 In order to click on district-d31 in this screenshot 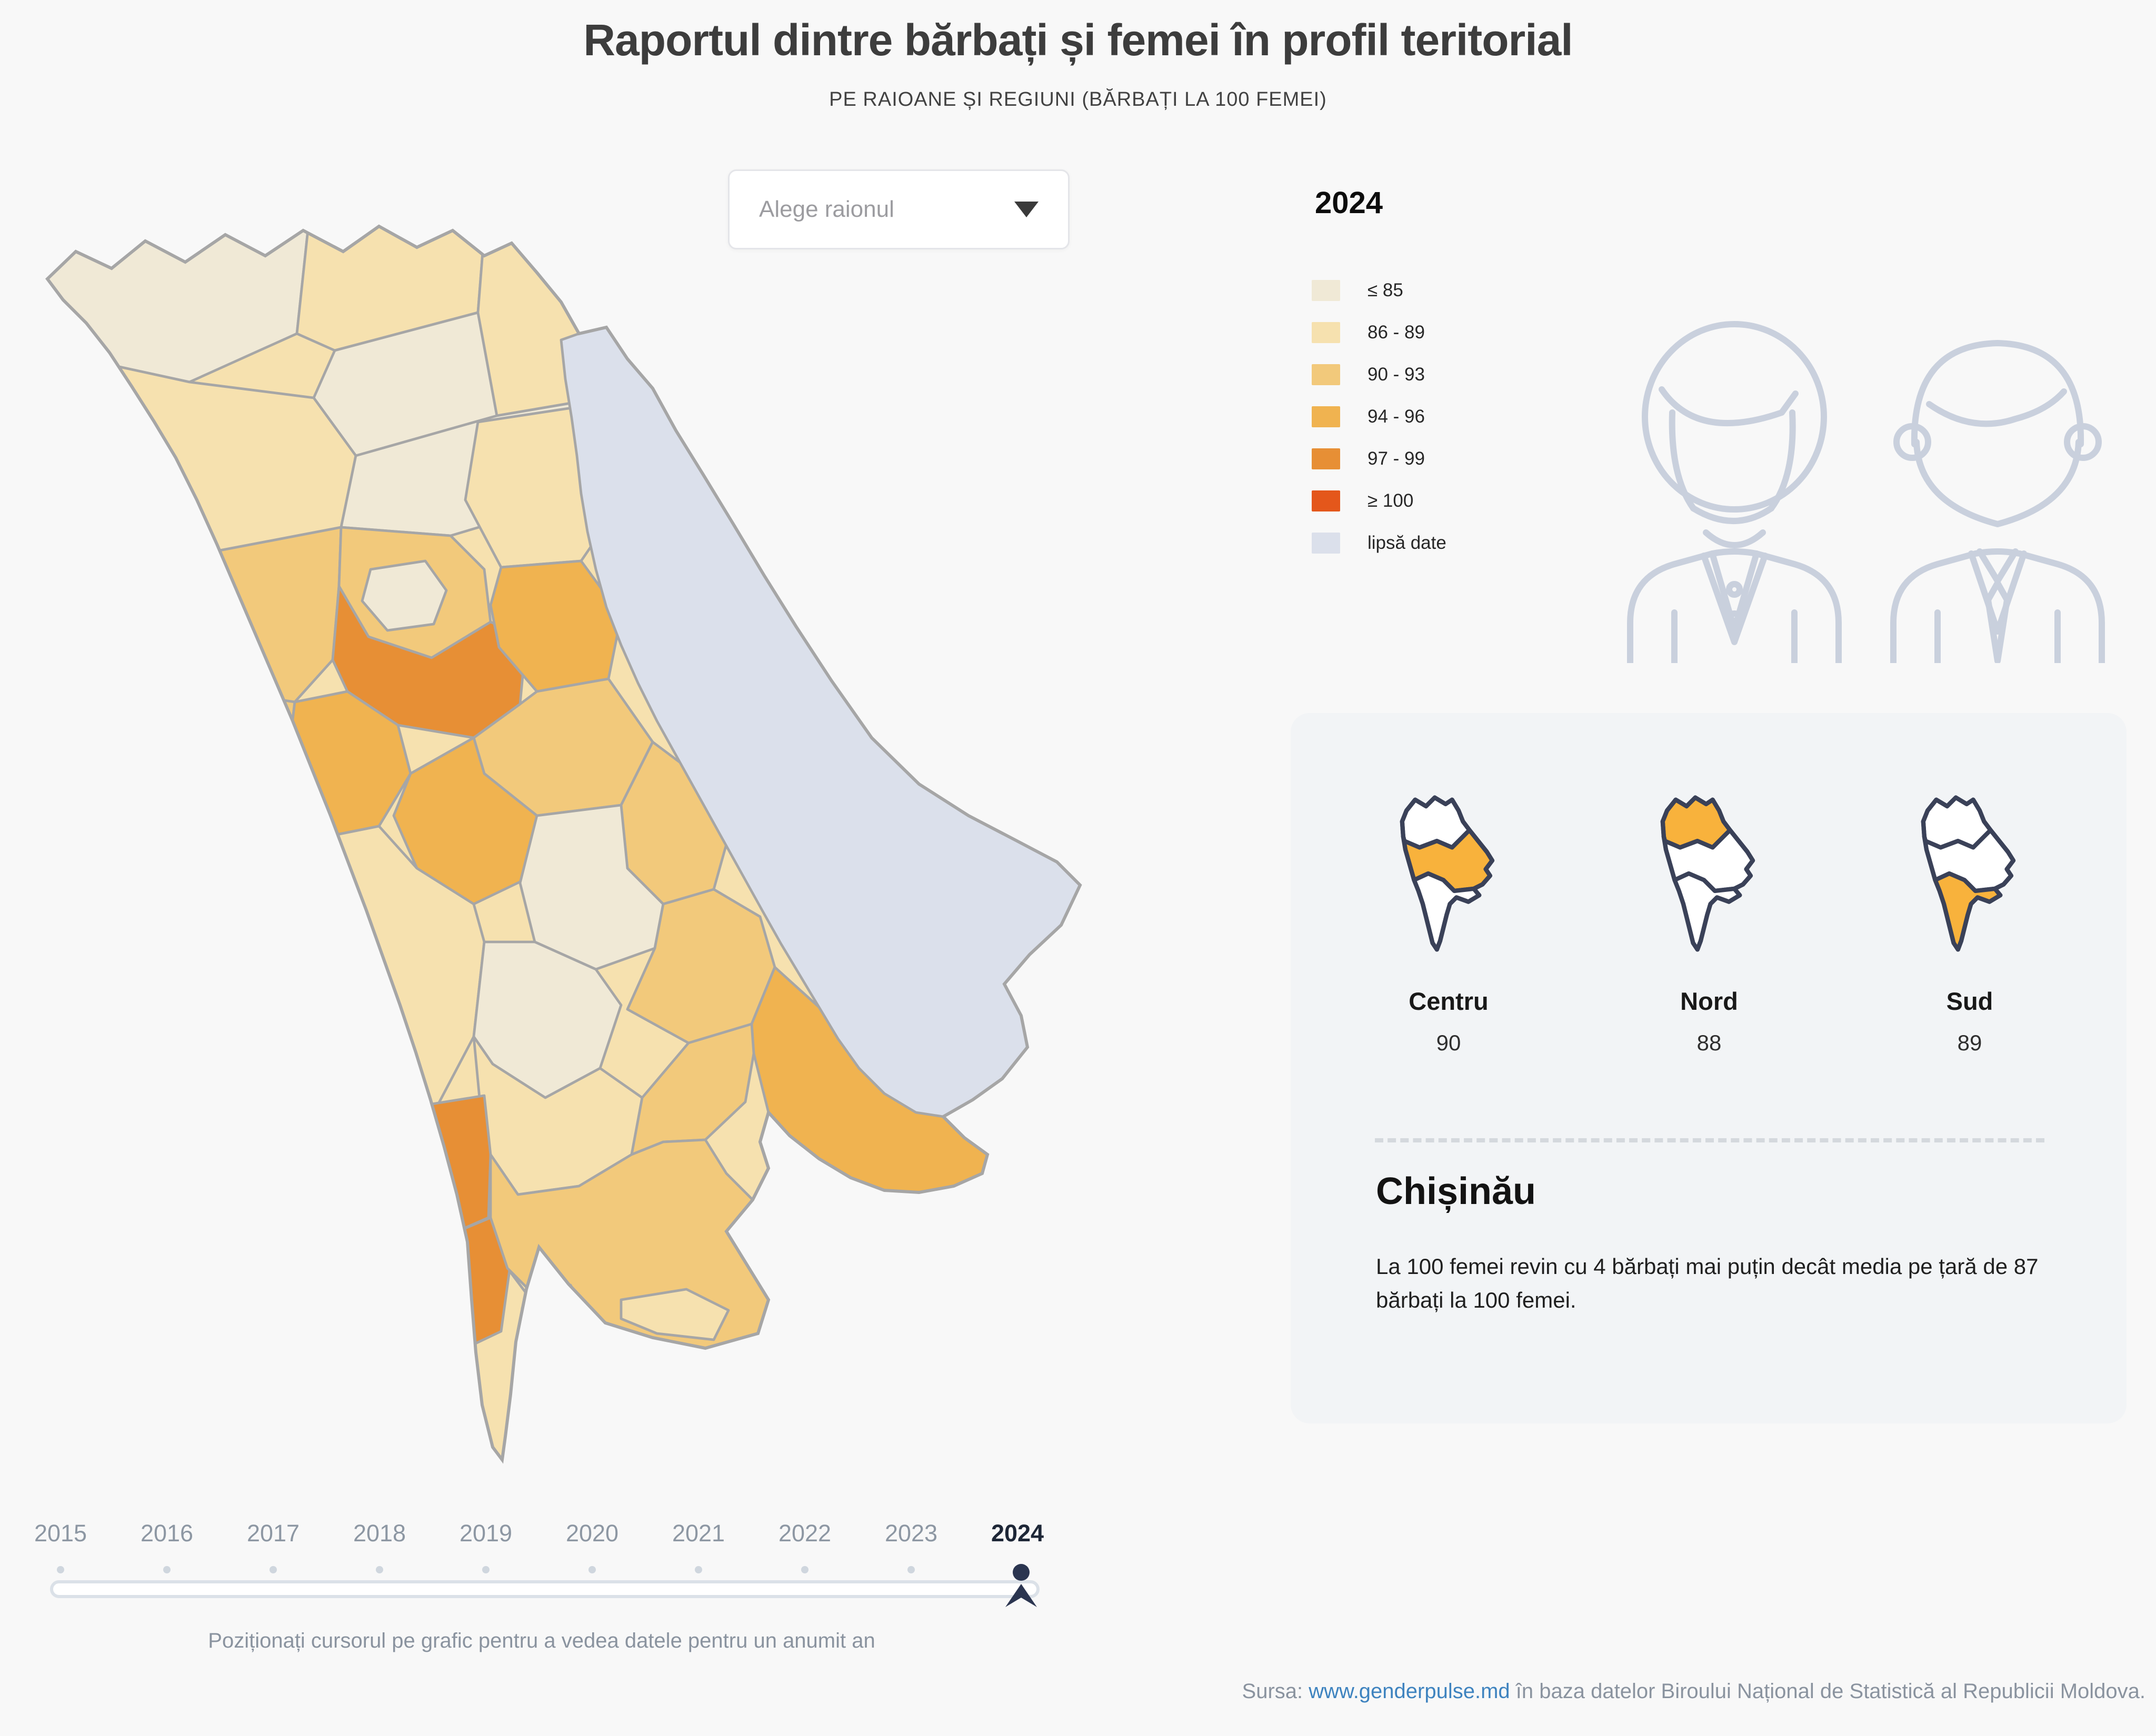, I will do `click(675, 1314)`.